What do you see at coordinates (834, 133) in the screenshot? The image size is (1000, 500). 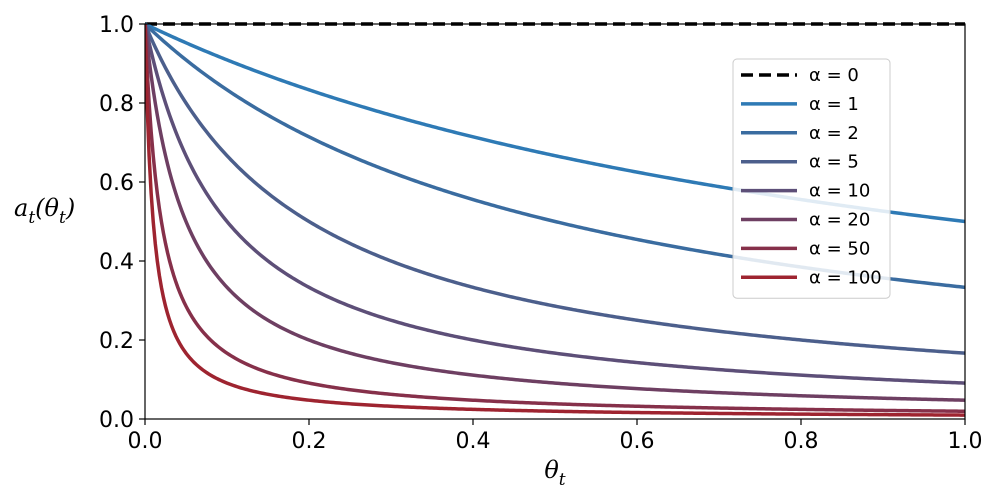 I see `legend-label: α = 2` at bounding box center [834, 133].